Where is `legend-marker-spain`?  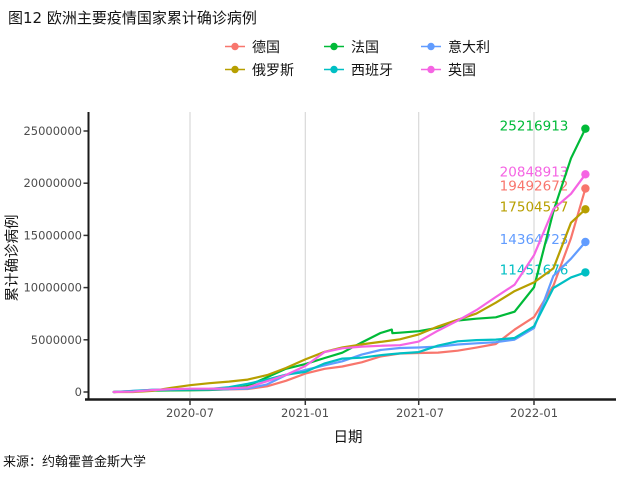
legend-marker-spain is located at coordinates (334, 69).